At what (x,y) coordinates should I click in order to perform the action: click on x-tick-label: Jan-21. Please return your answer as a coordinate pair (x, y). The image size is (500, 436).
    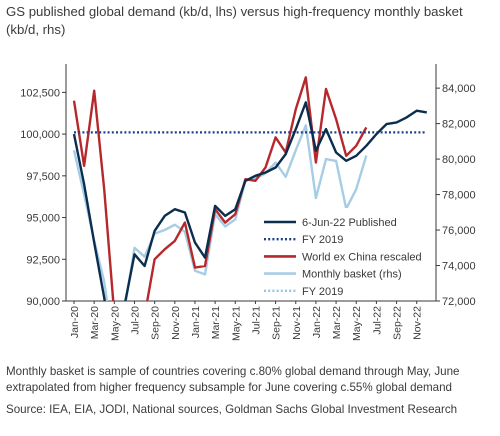
    Looking at the image, I should click on (196, 322).